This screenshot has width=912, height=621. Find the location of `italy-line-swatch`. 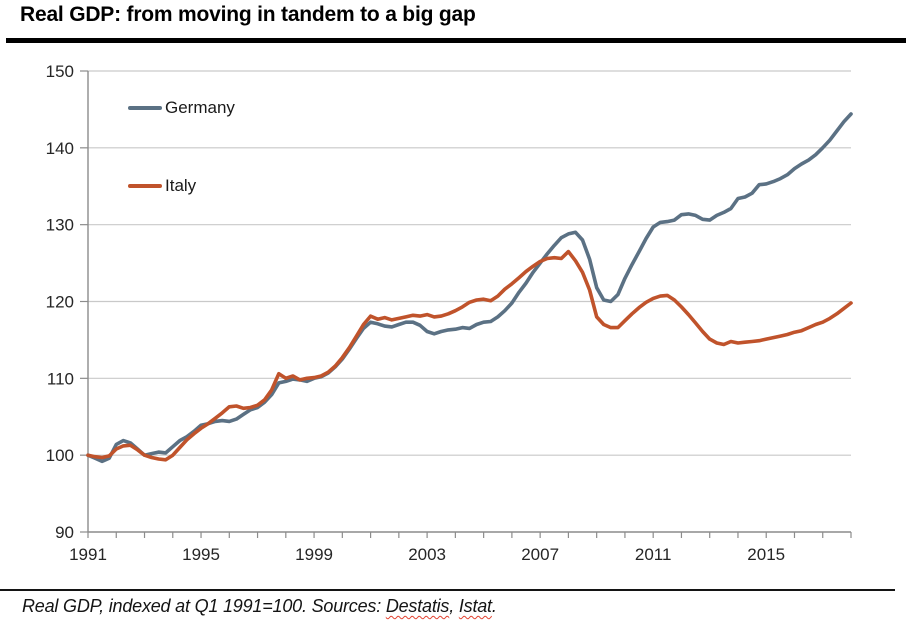

italy-line-swatch is located at coordinates (145, 186).